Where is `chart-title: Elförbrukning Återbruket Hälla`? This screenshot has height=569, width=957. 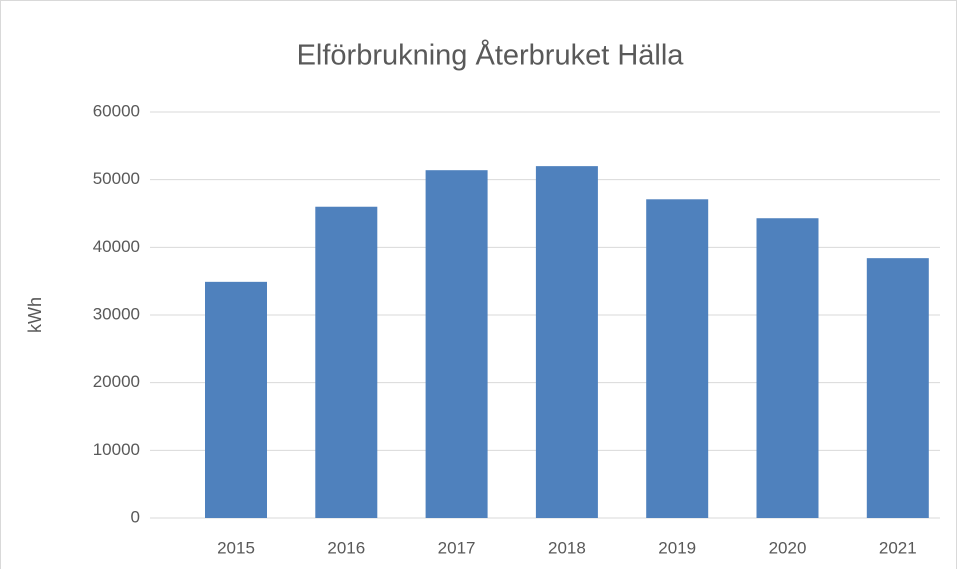
chart-title: Elförbrukning Återbruket Hälla is located at coordinates (491, 55).